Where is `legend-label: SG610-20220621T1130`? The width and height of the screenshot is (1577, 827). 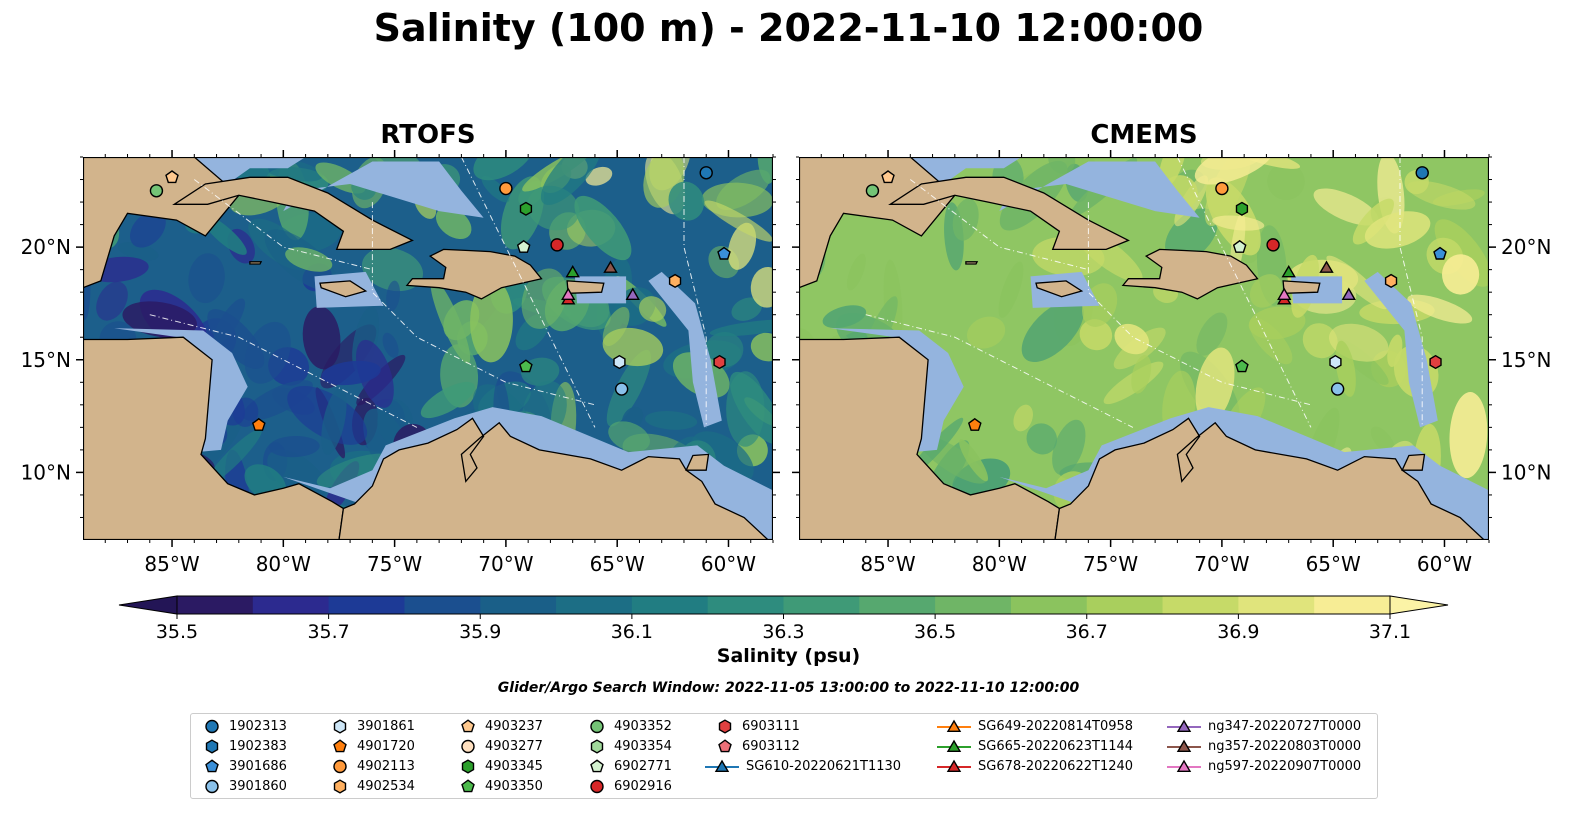 legend-label: SG610-20220621T1130 is located at coordinates (824, 766).